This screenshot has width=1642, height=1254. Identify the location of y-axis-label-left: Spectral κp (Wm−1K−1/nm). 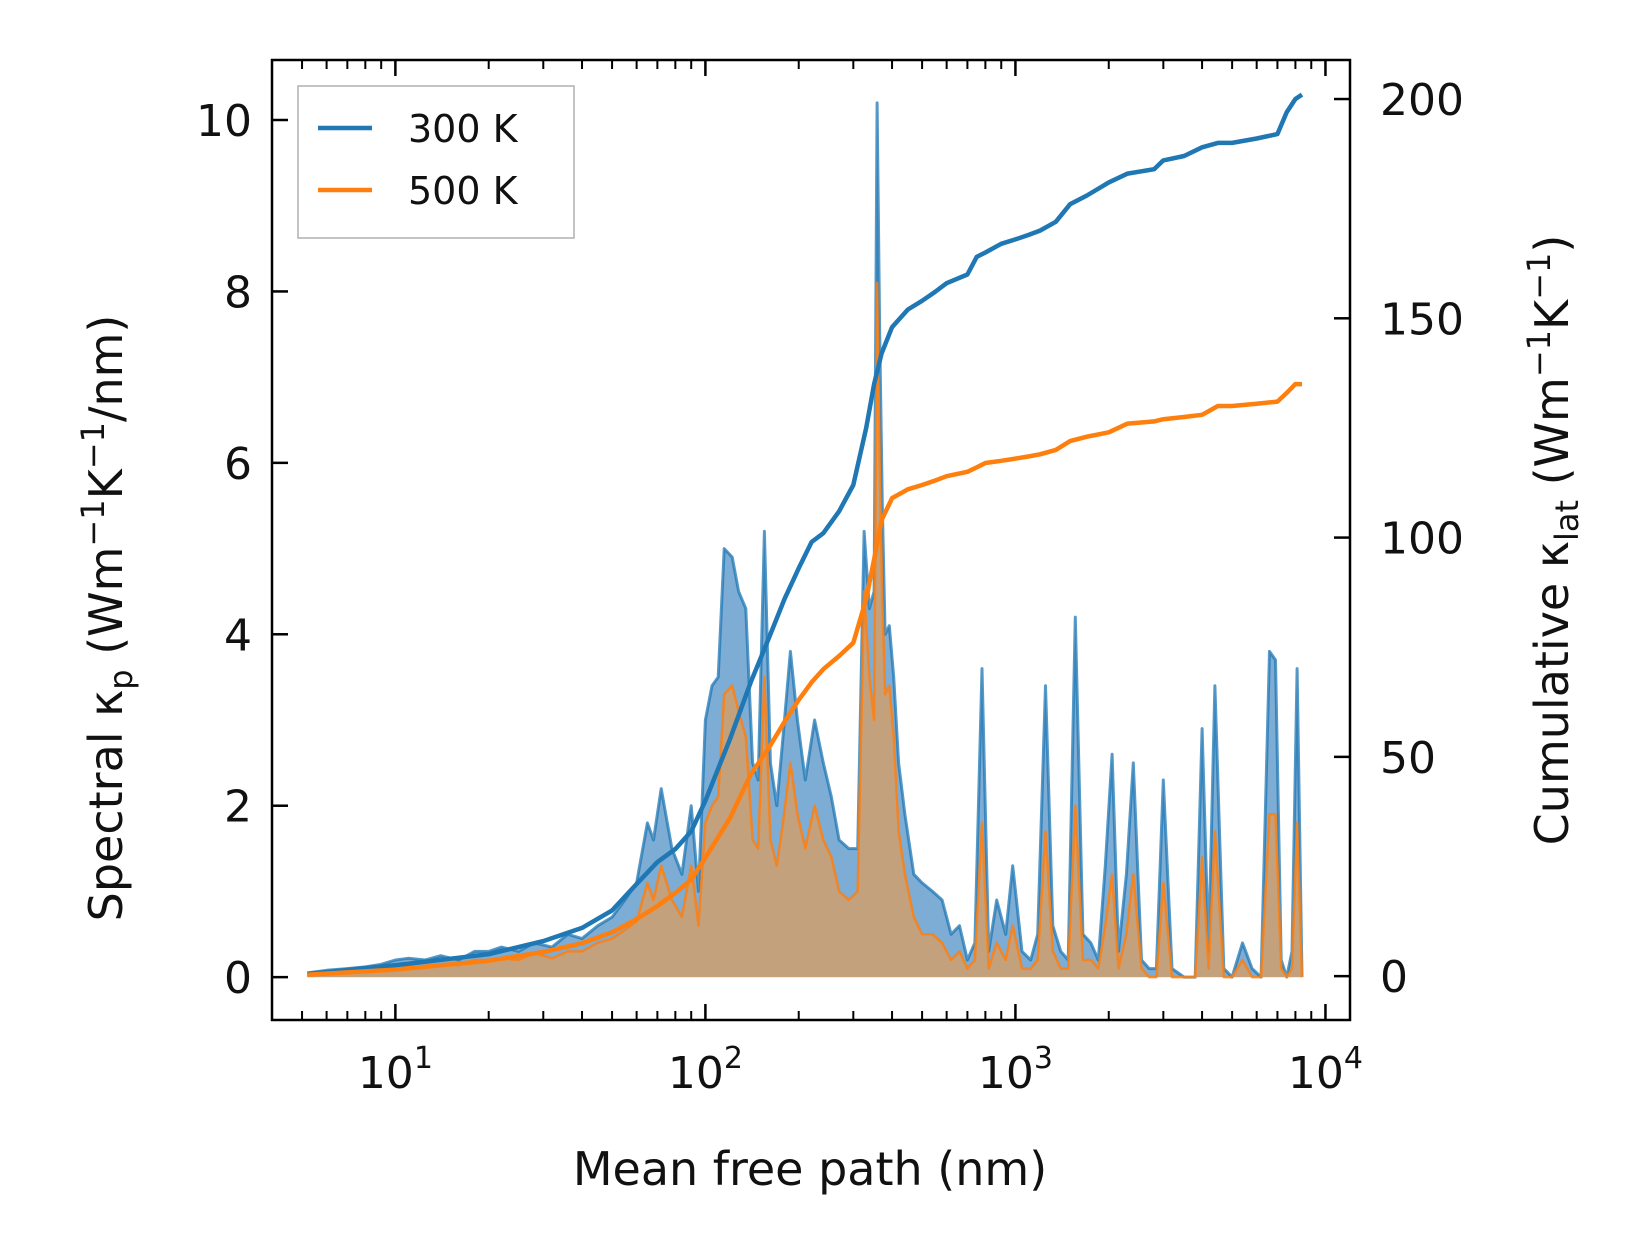
(107, 618).